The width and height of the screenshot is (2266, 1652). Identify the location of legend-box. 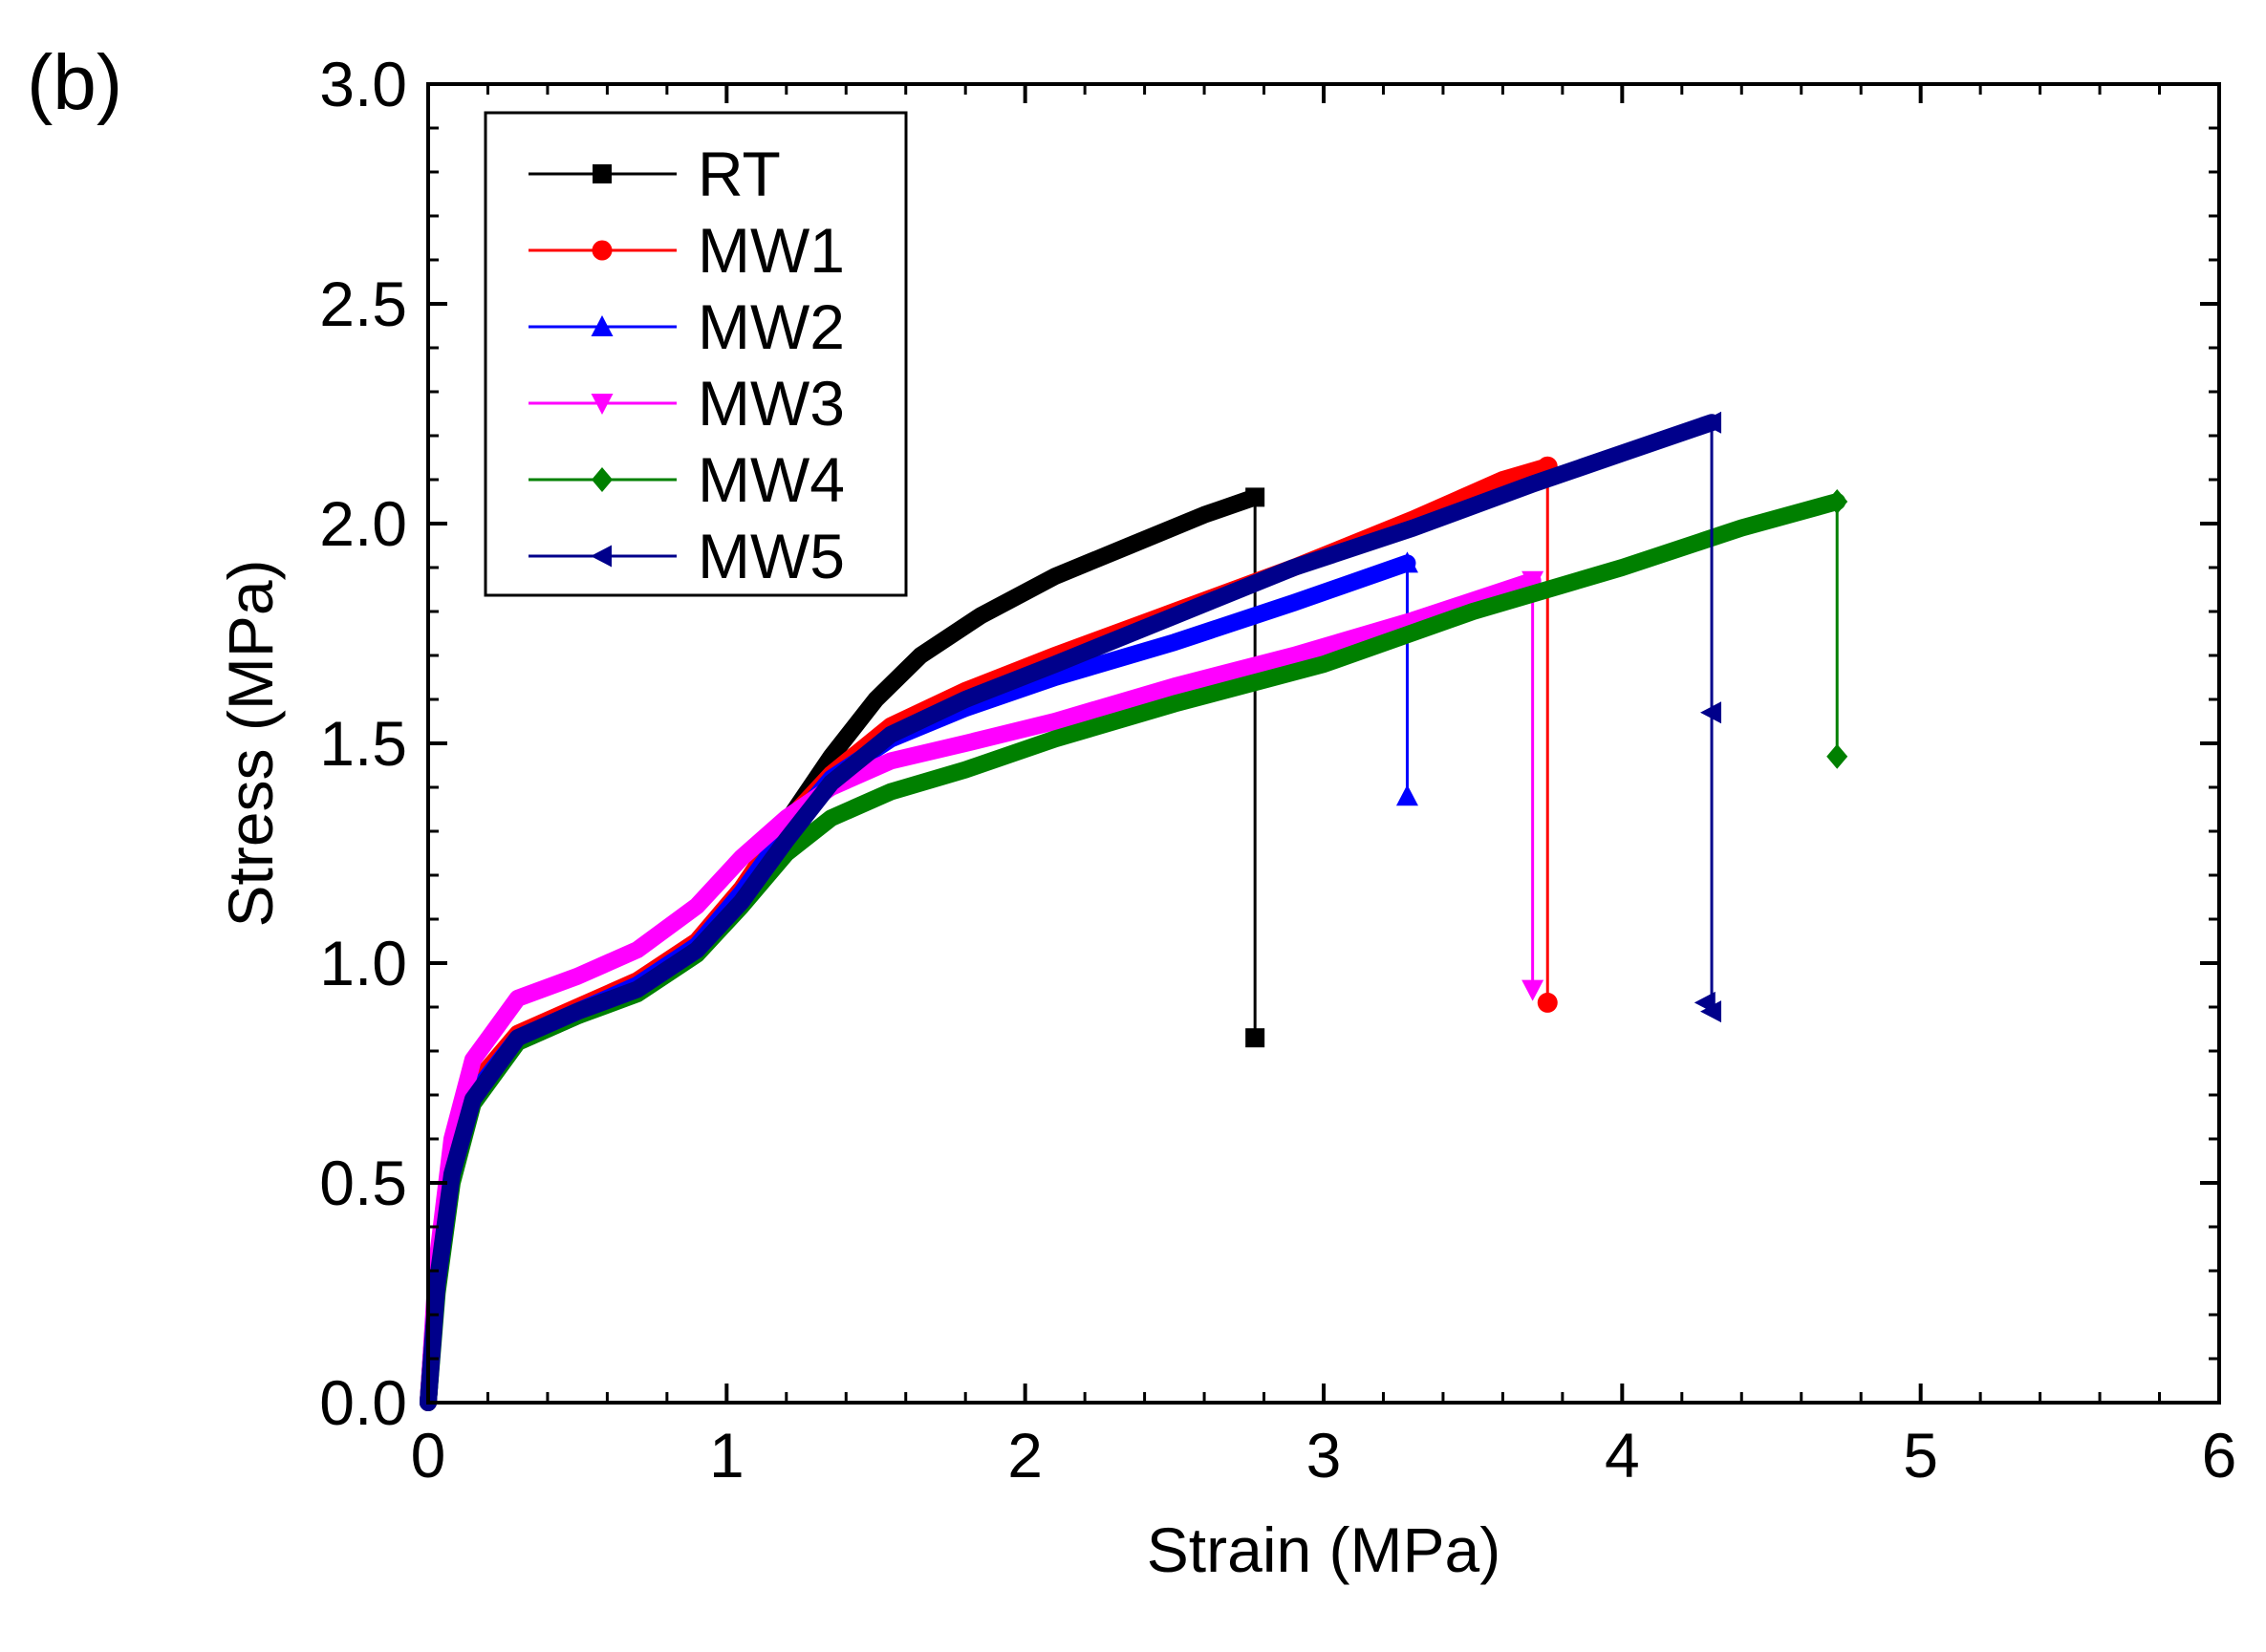
(696, 354).